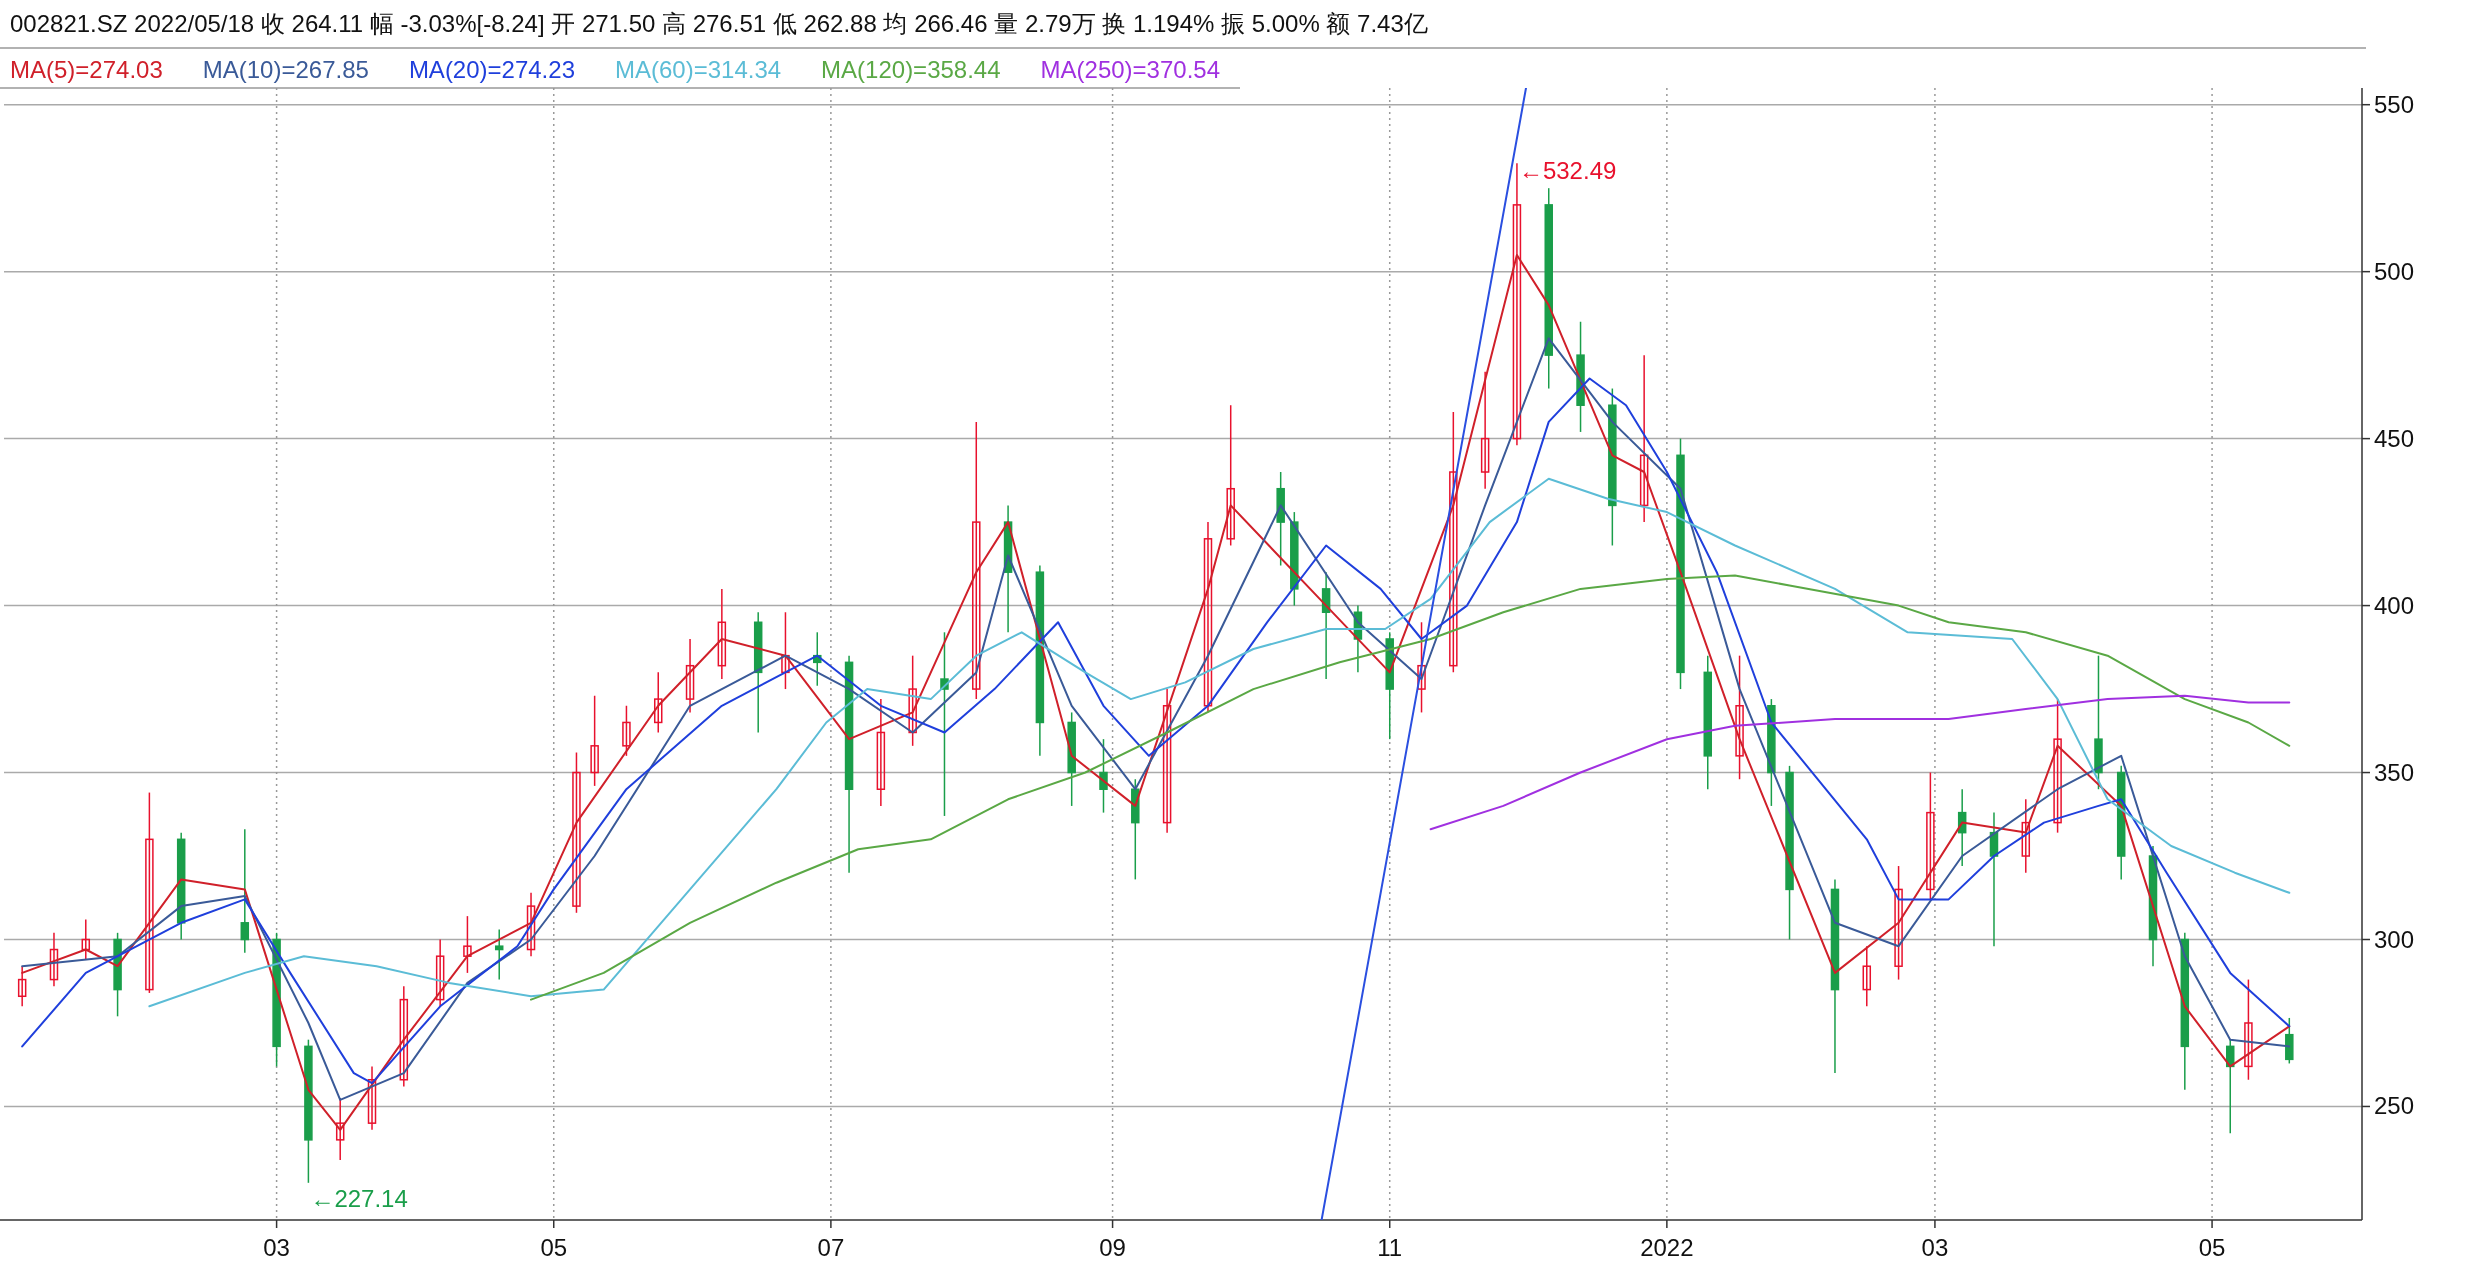 The height and width of the screenshot is (1266, 2486). I want to click on x-tick-label: 09, so click(1112, 1247).